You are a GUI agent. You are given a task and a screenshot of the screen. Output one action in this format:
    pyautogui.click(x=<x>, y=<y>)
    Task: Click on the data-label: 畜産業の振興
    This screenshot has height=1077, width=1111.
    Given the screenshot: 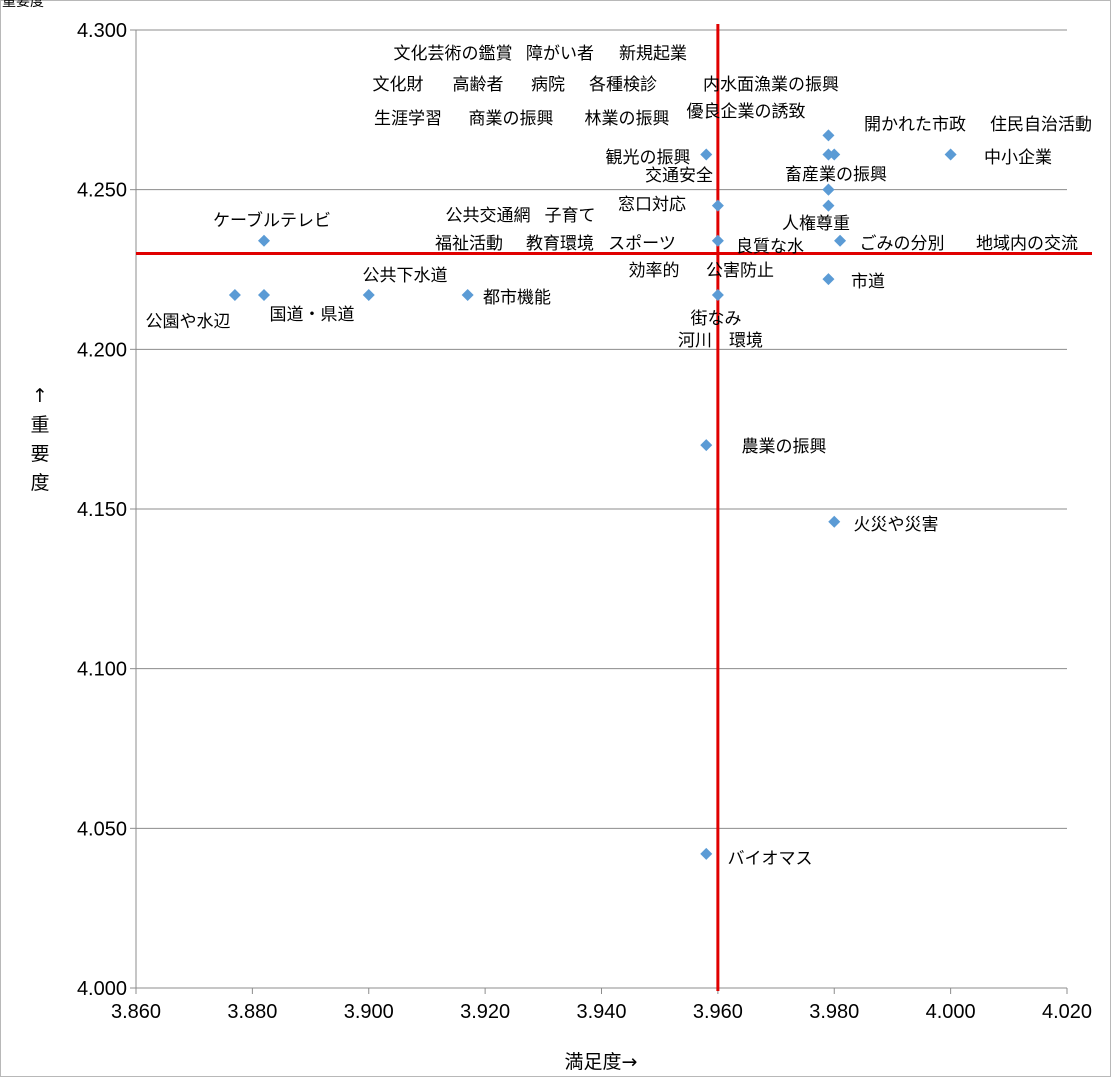 What is the action you would take?
    pyautogui.click(x=836, y=175)
    